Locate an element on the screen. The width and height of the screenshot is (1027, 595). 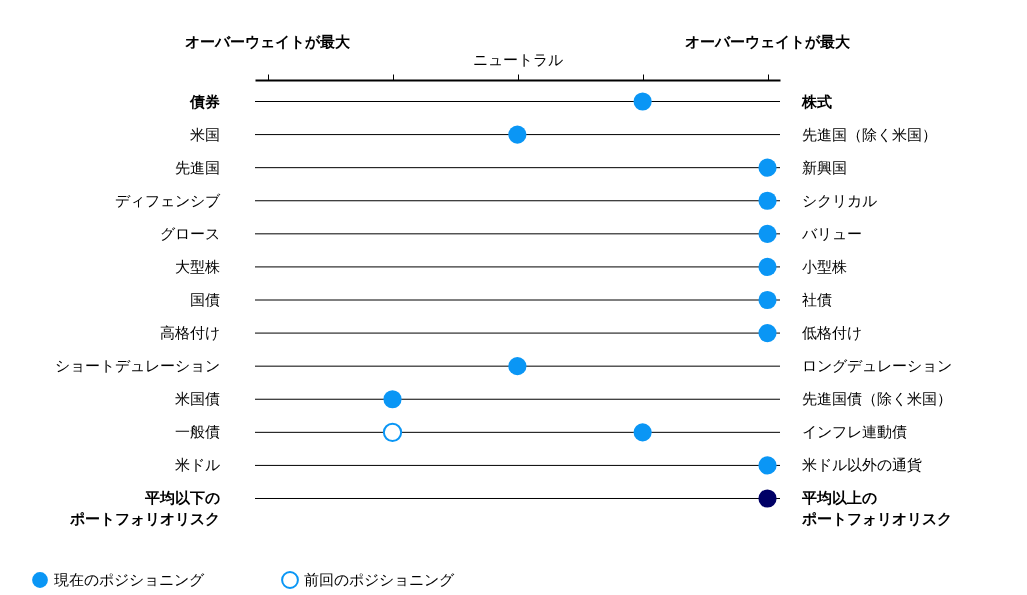
legend-label: 前回のポジショニング is located at coordinates (379, 580).